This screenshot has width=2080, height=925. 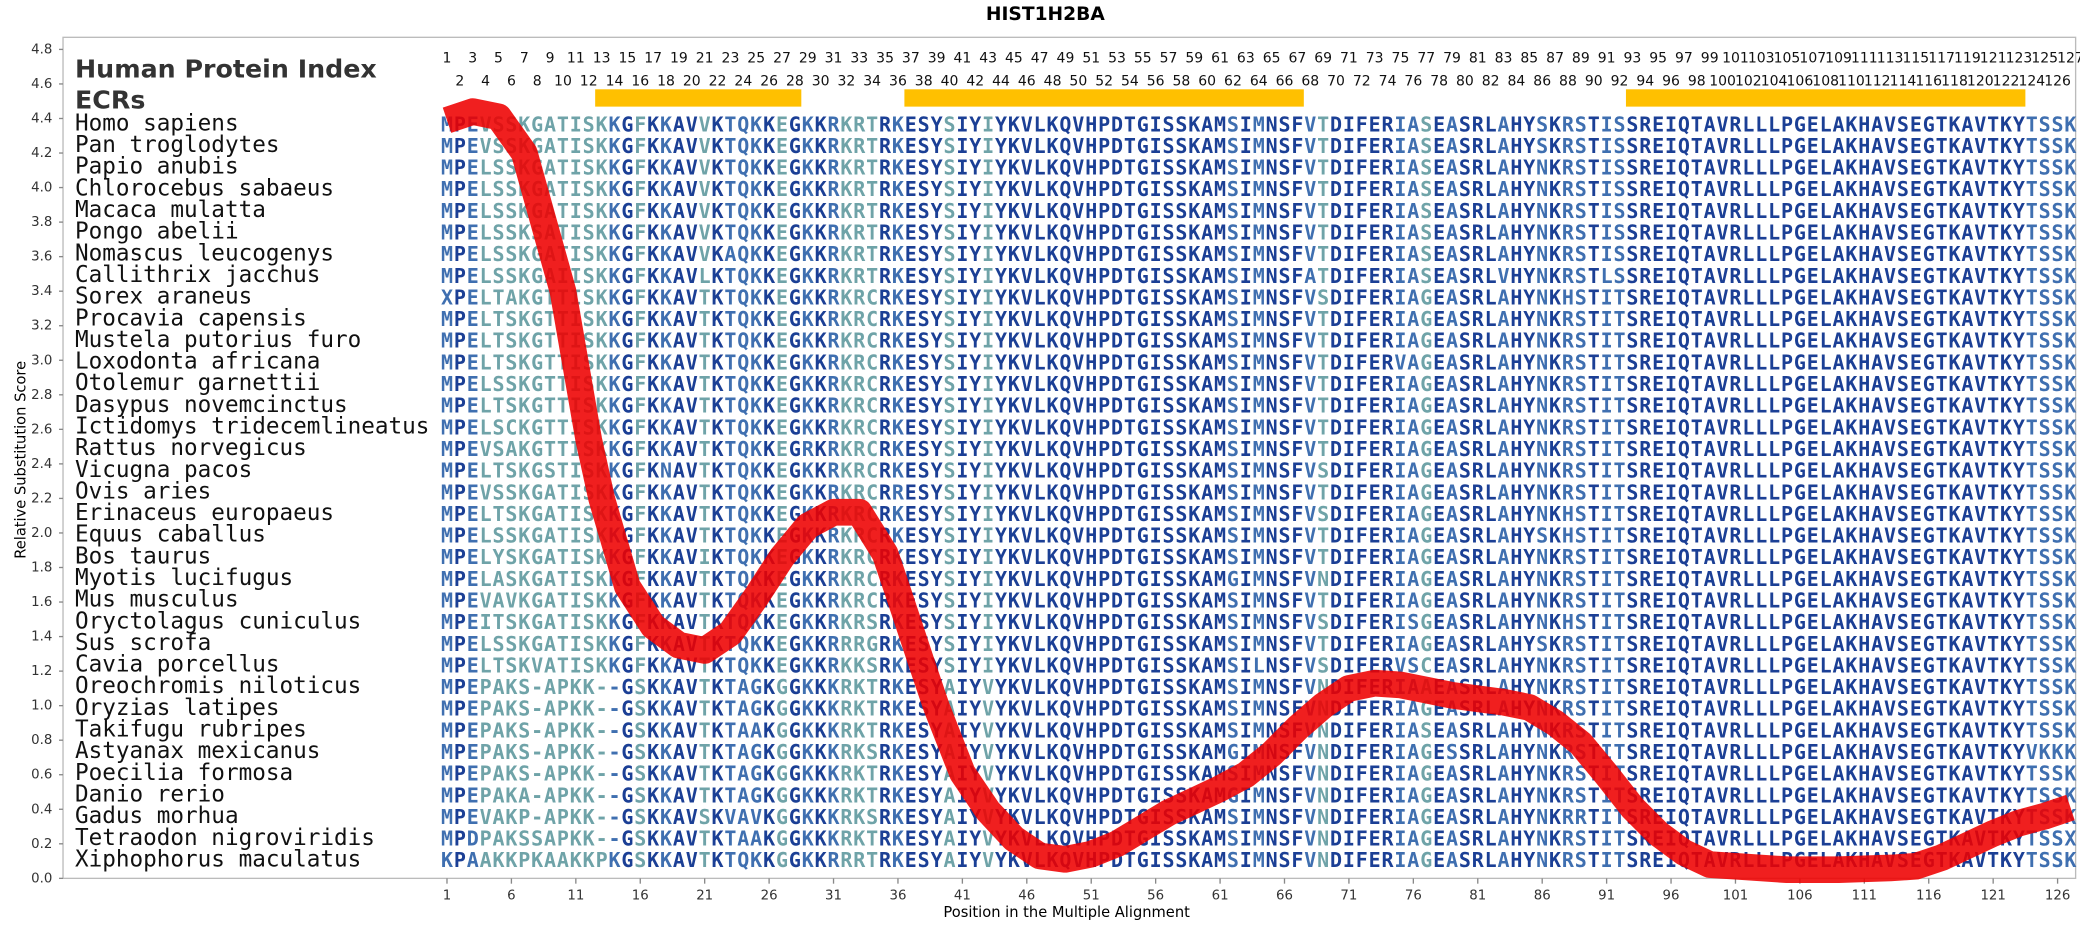 I want to click on species-name: Bos taurus, so click(x=143, y=556).